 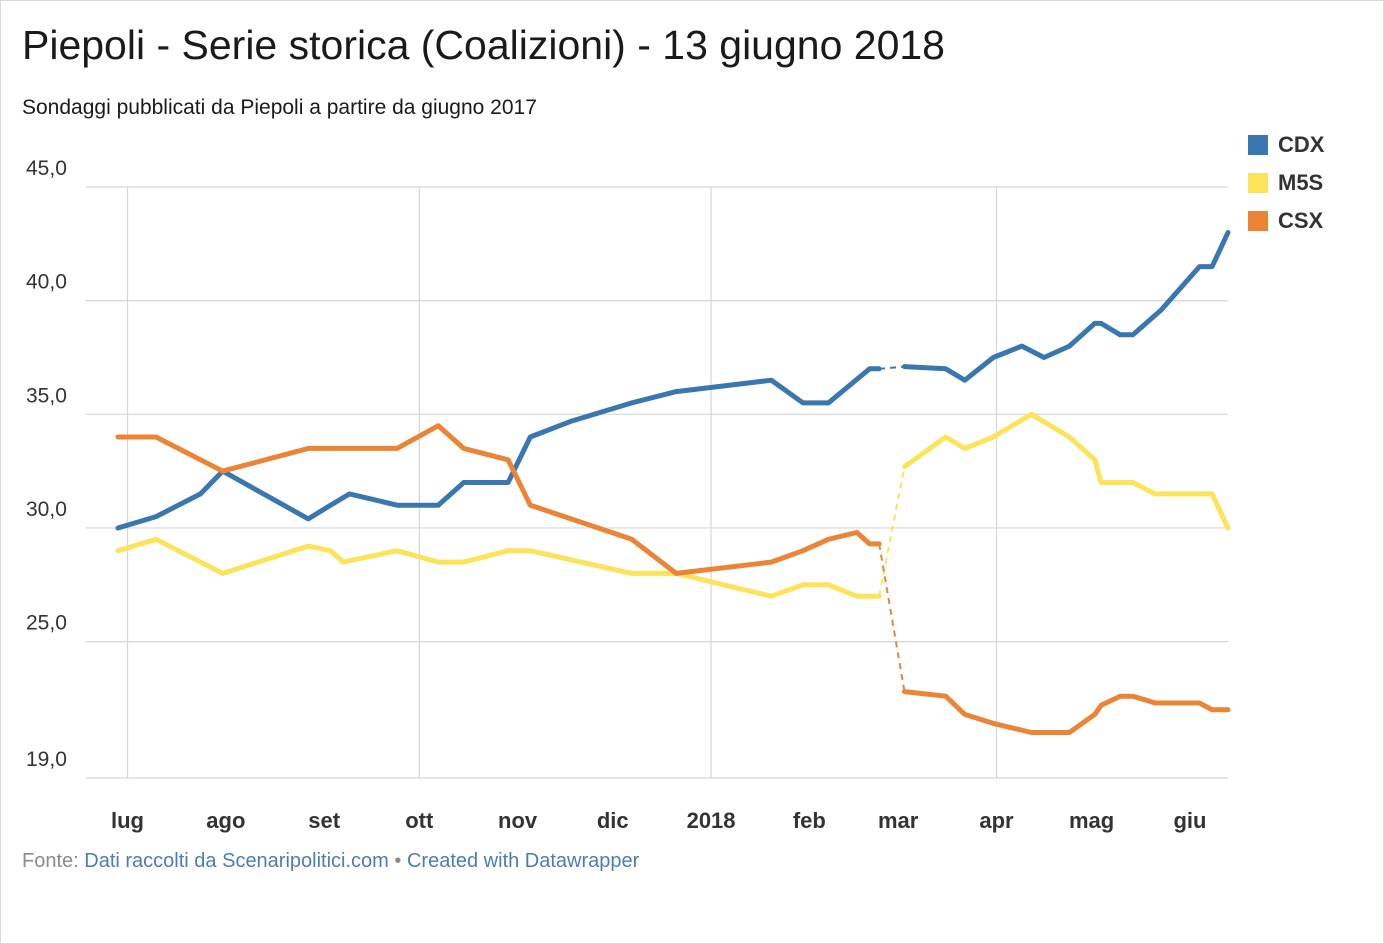 I want to click on series-gap-csx, so click(x=892, y=617).